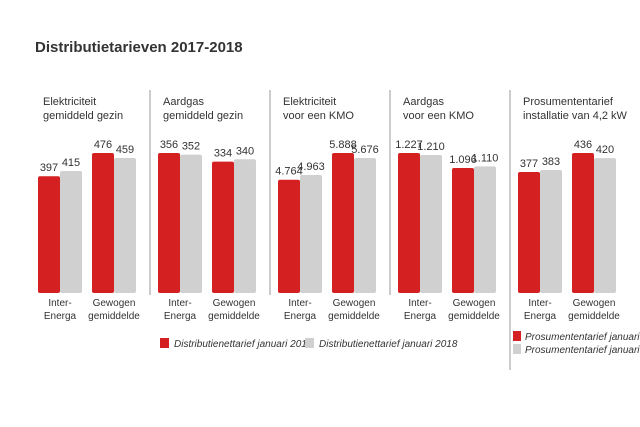 The width and height of the screenshot is (640, 427). What do you see at coordinates (223, 154) in the screenshot?
I see `data-label: 334` at bounding box center [223, 154].